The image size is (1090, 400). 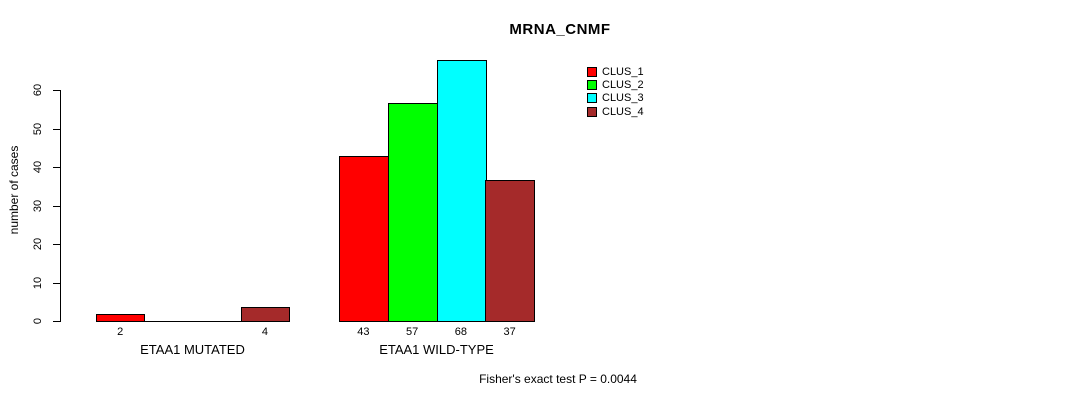 What do you see at coordinates (436, 349) in the screenshot?
I see `x-category-label: ETAA1 WILD-TYPE` at bounding box center [436, 349].